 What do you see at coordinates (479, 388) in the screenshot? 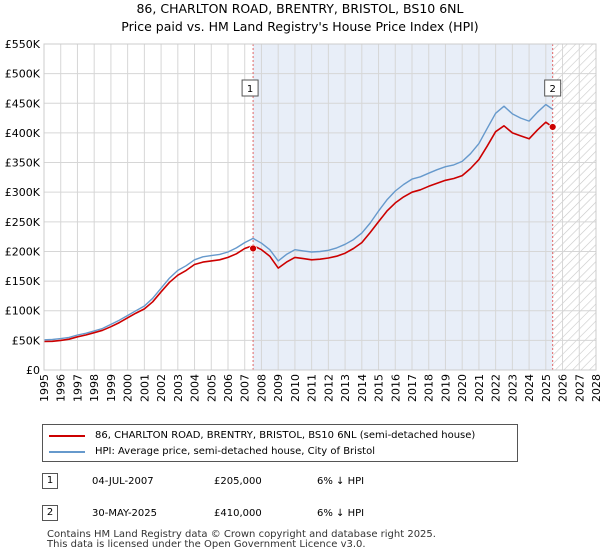
I see `x-tick-label-26: 2021` at bounding box center [479, 388].